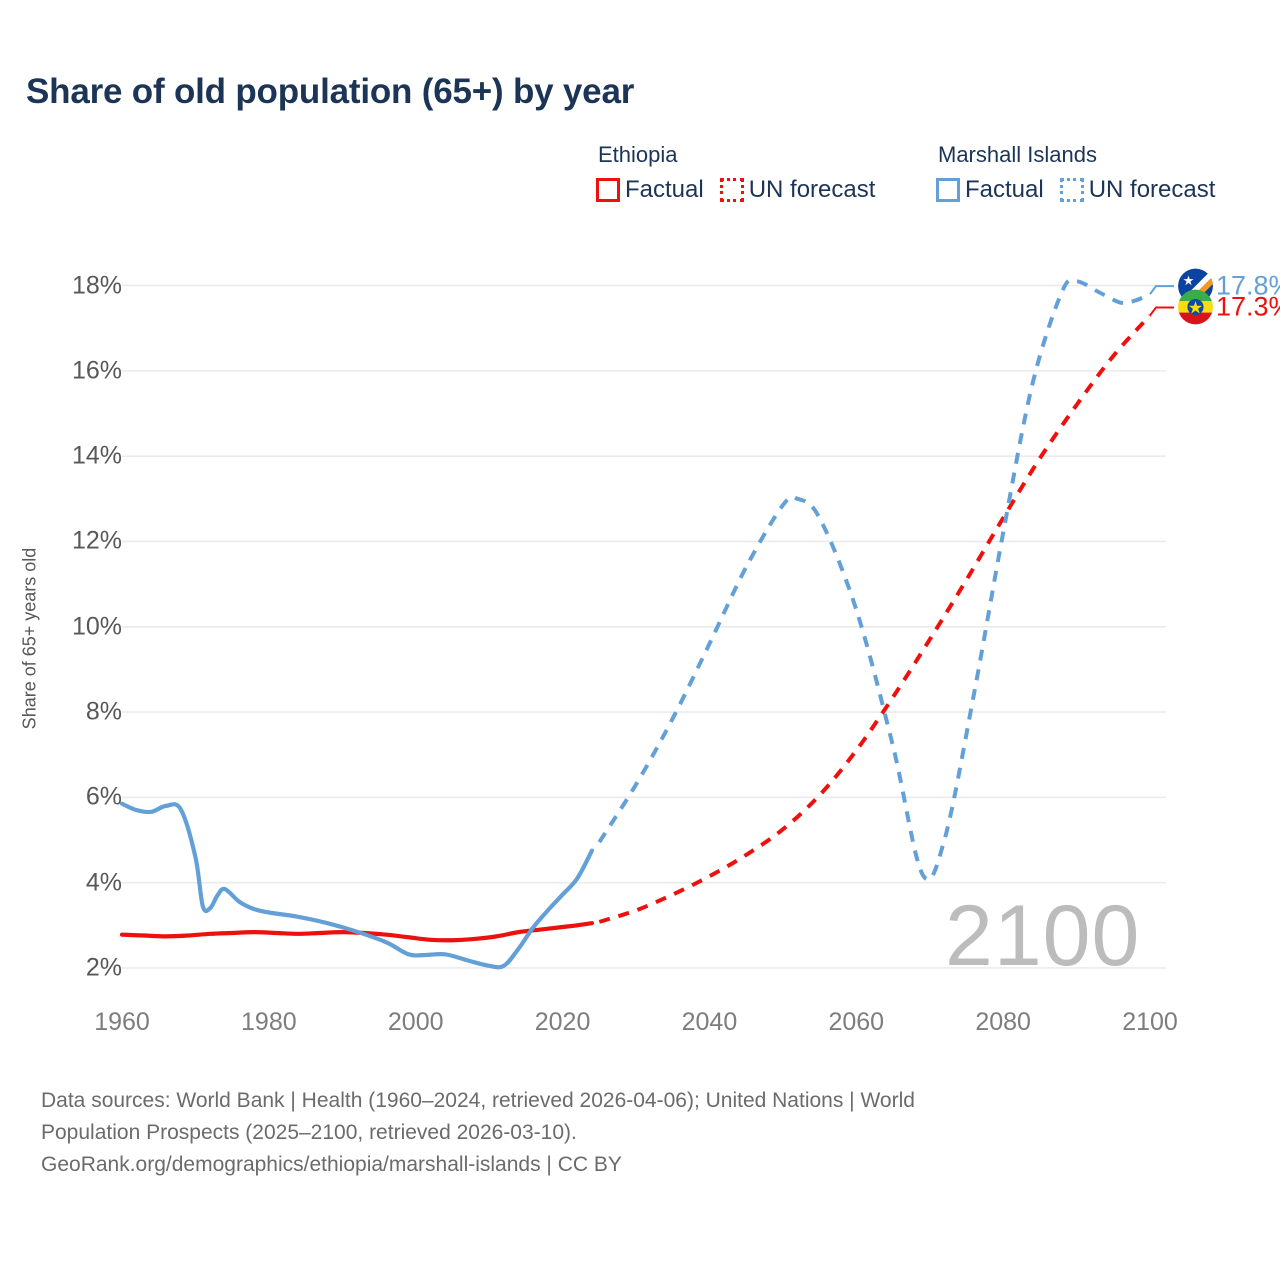 Image resolution: width=1280 pixels, height=1280 pixels. I want to click on y-axis-tick-label: 14%, so click(96, 455).